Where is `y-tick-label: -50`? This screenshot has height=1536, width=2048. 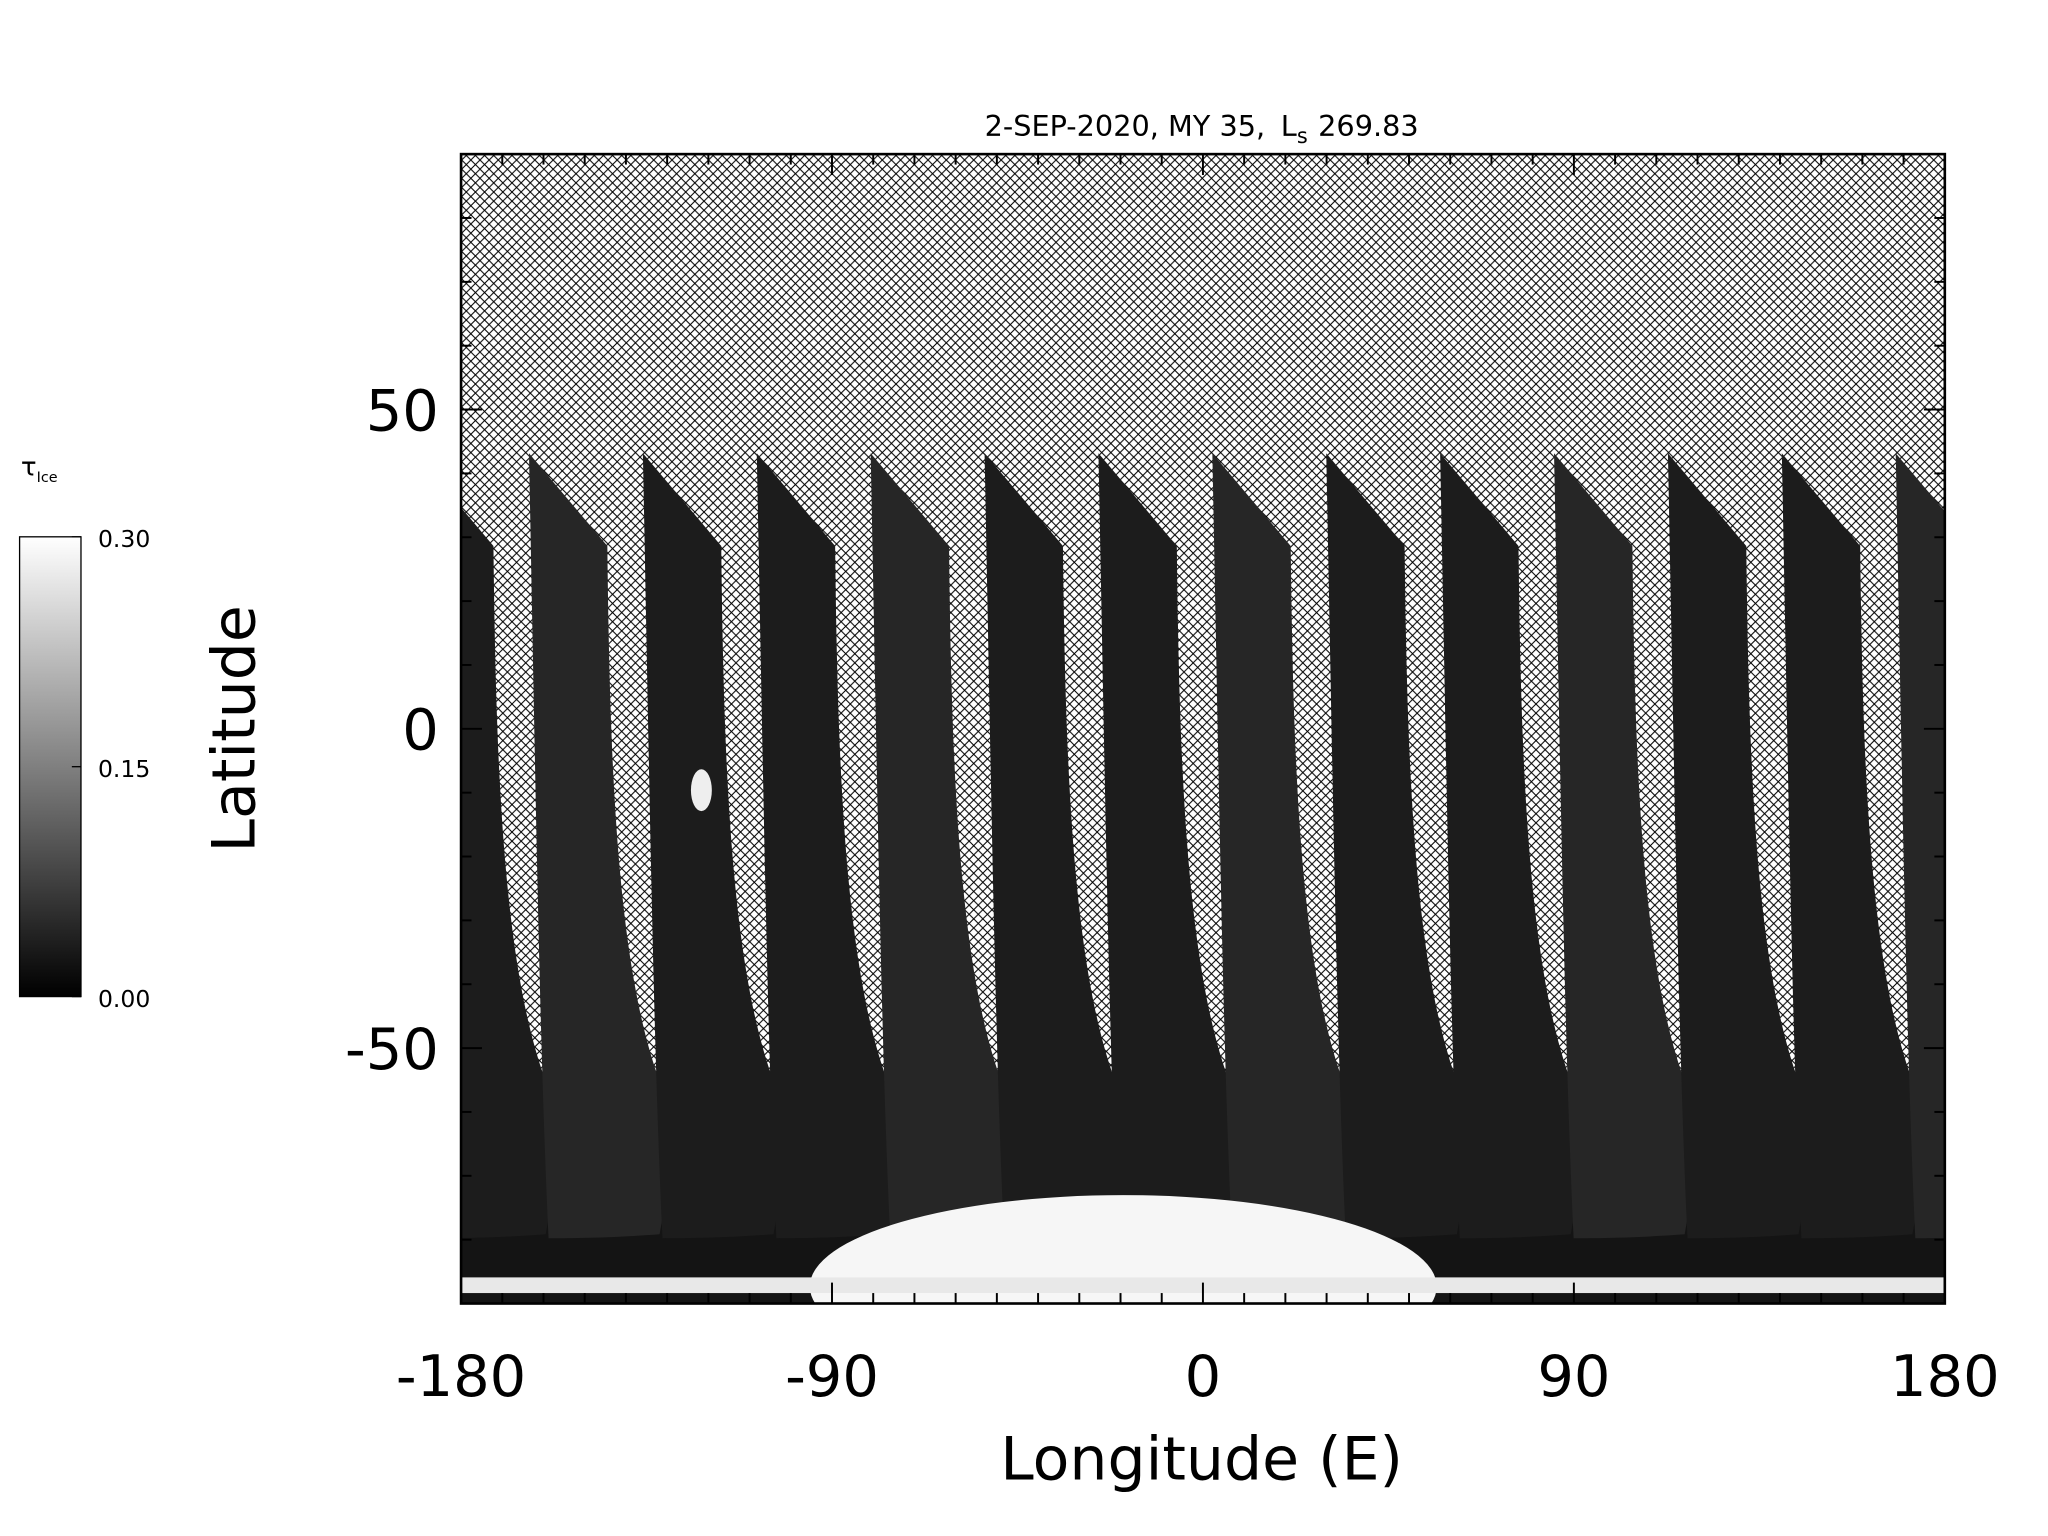 y-tick-label: -50 is located at coordinates (392, 1049).